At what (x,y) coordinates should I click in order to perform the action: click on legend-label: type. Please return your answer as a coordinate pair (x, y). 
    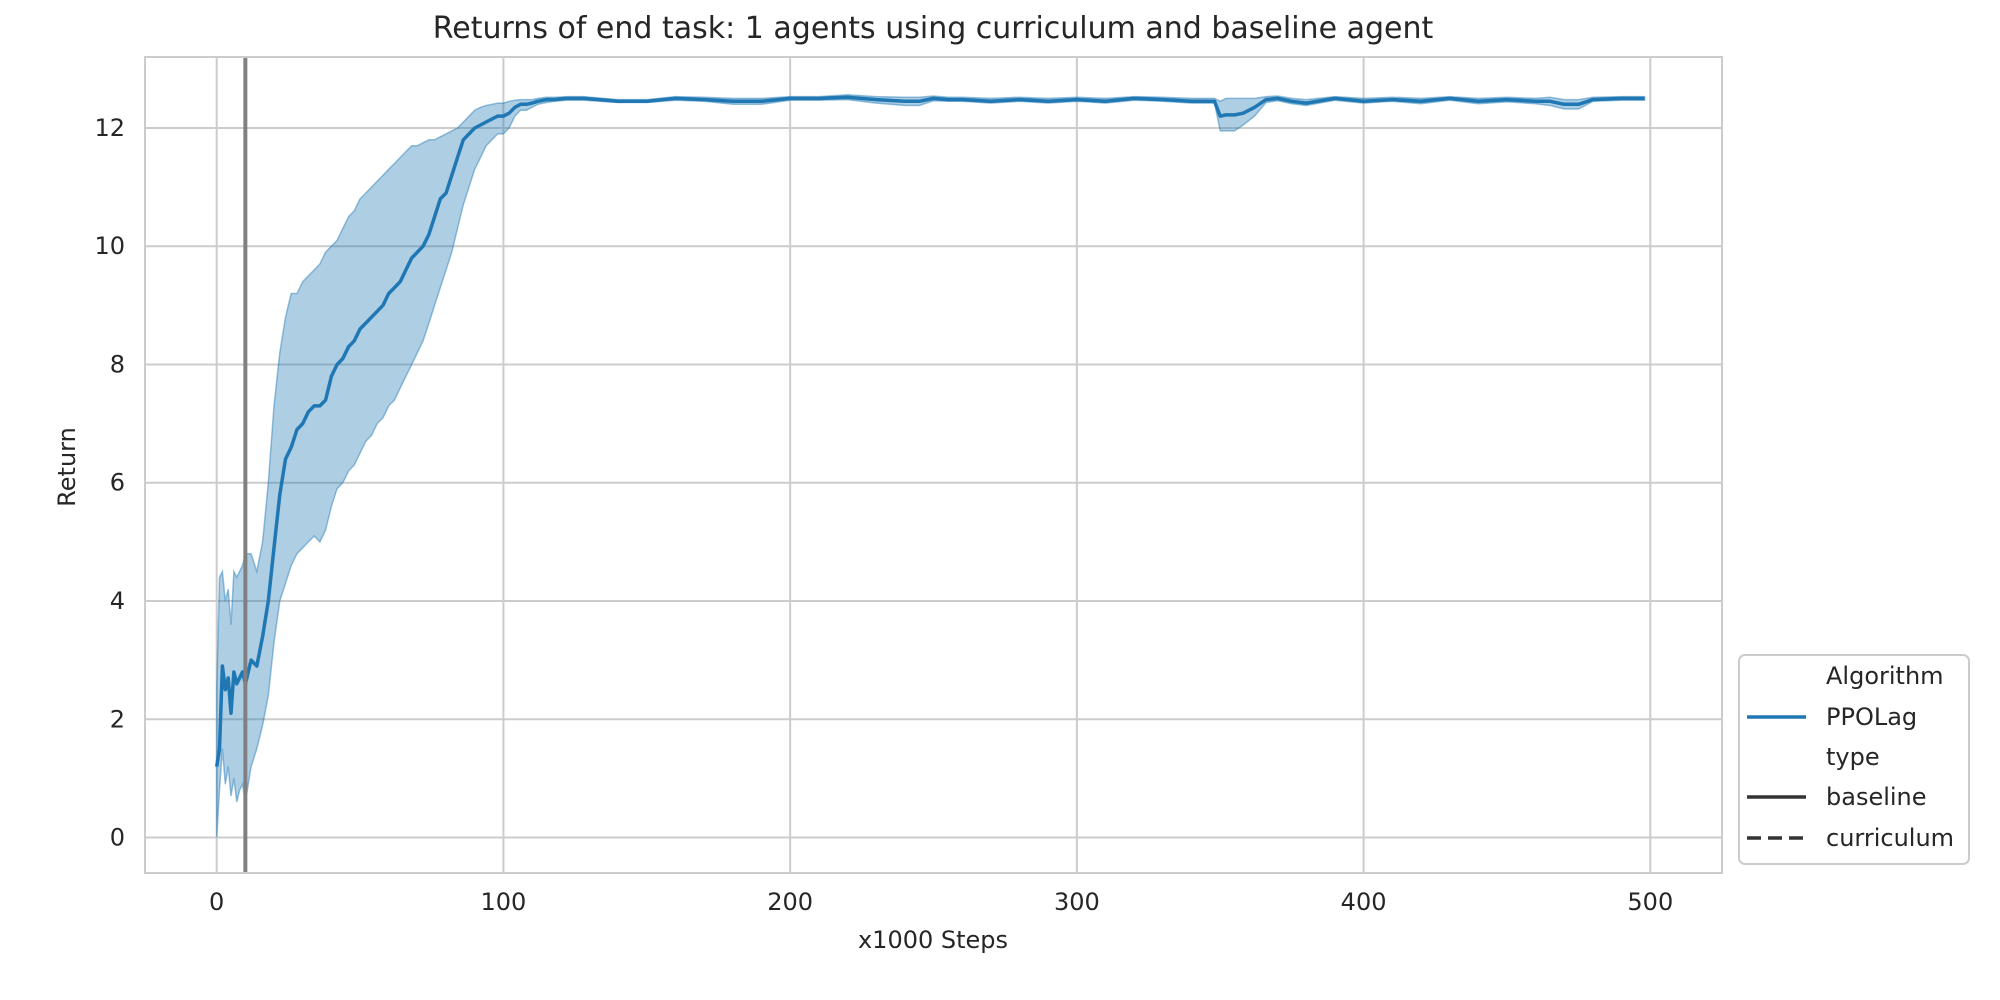
    Looking at the image, I should click on (1853, 757).